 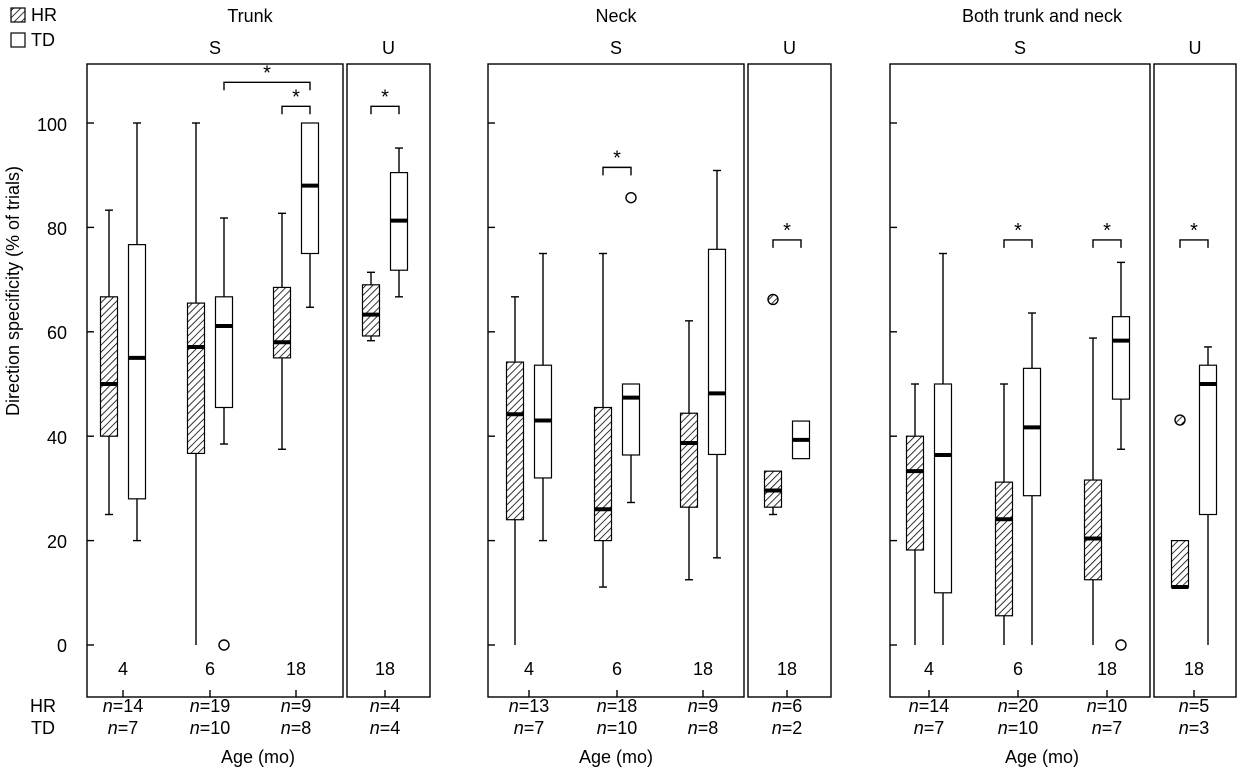 What do you see at coordinates (1194, 728) in the screenshot?
I see `count-td: n=3` at bounding box center [1194, 728].